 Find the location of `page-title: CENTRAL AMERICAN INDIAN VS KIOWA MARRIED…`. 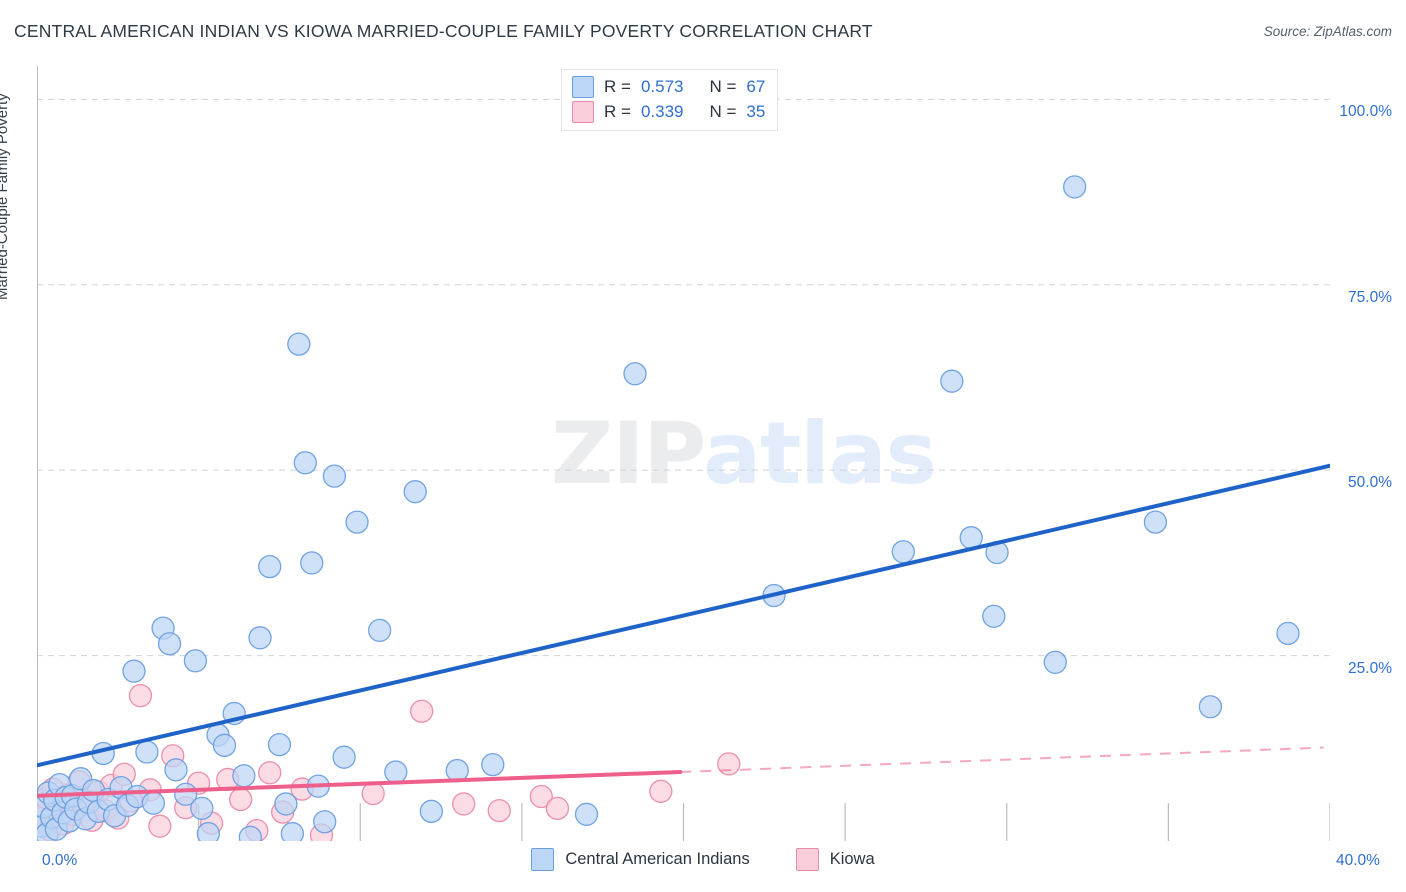

page-title: CENTRAL AMERICAN INDIAN VS KIOWA MARRIED… is located at coordinates (443, 31).